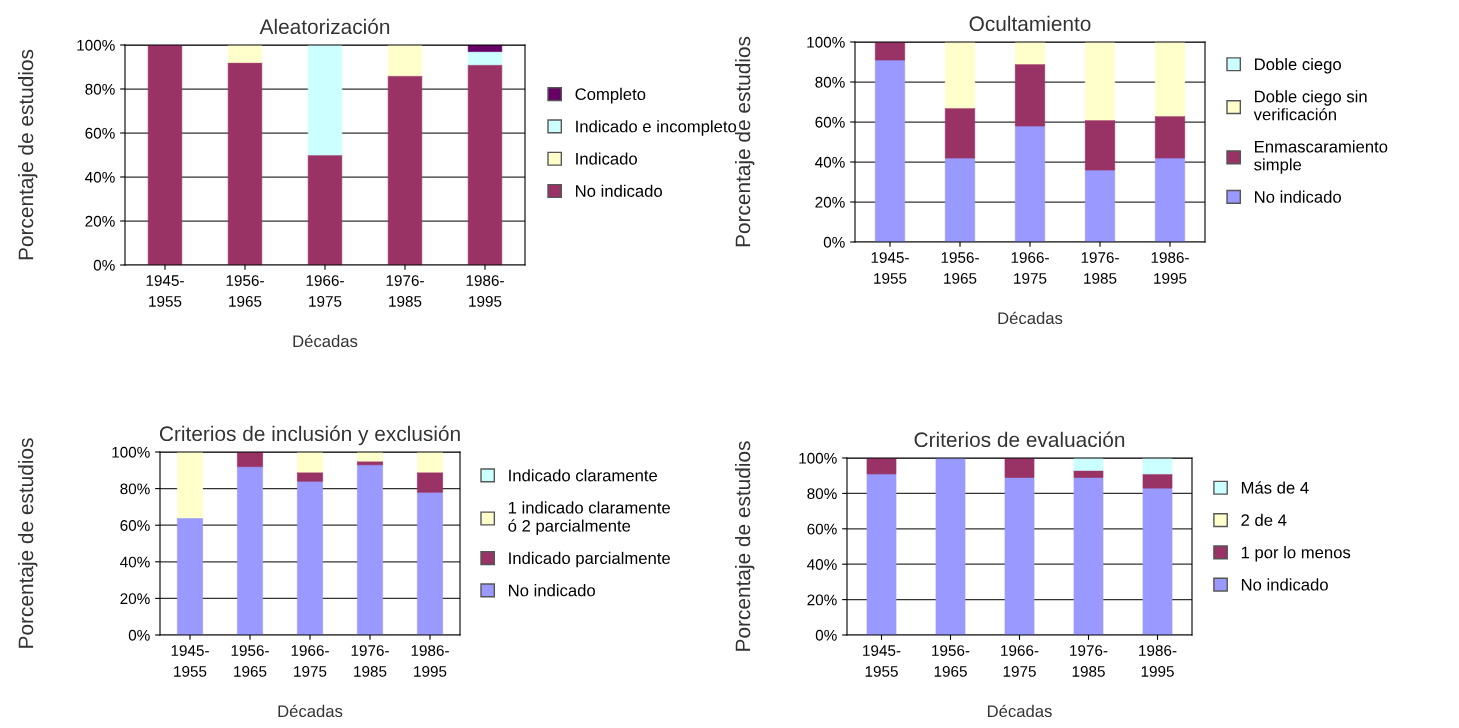 The height and width of the screenshot is (728, 1459). Describe the element at coordinates (583, 475) in the screenshot. I see `legend-label: Indicado claramente` at that location.